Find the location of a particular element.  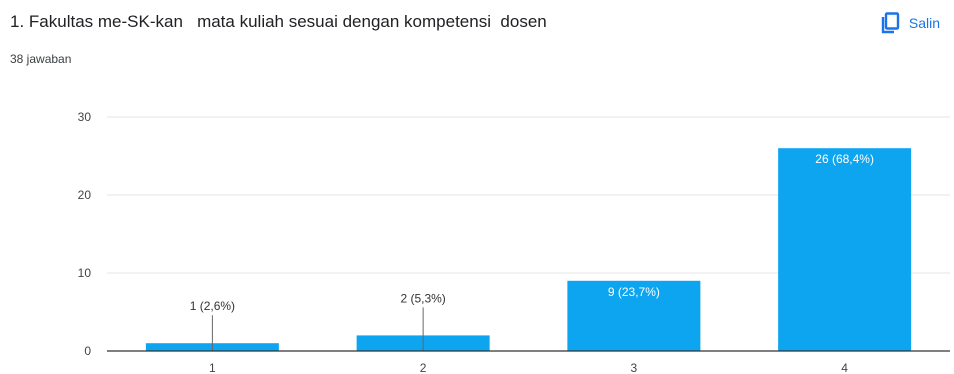

x-tick-label: 4 is located at coordinates (844, 367).